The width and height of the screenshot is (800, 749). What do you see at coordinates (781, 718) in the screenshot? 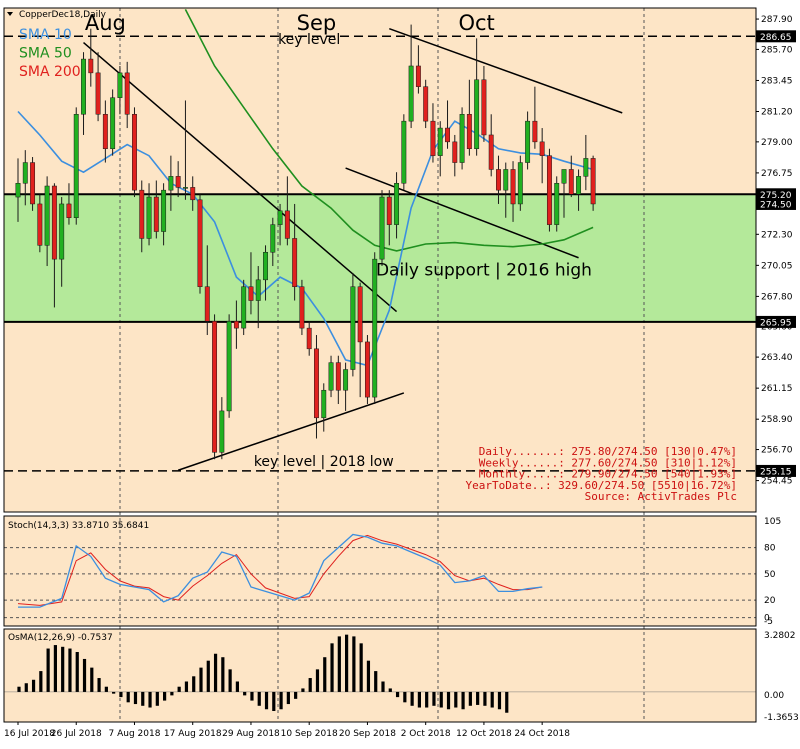
I see `osma-min-label: -1.3653` at bounding box center [781, 718].